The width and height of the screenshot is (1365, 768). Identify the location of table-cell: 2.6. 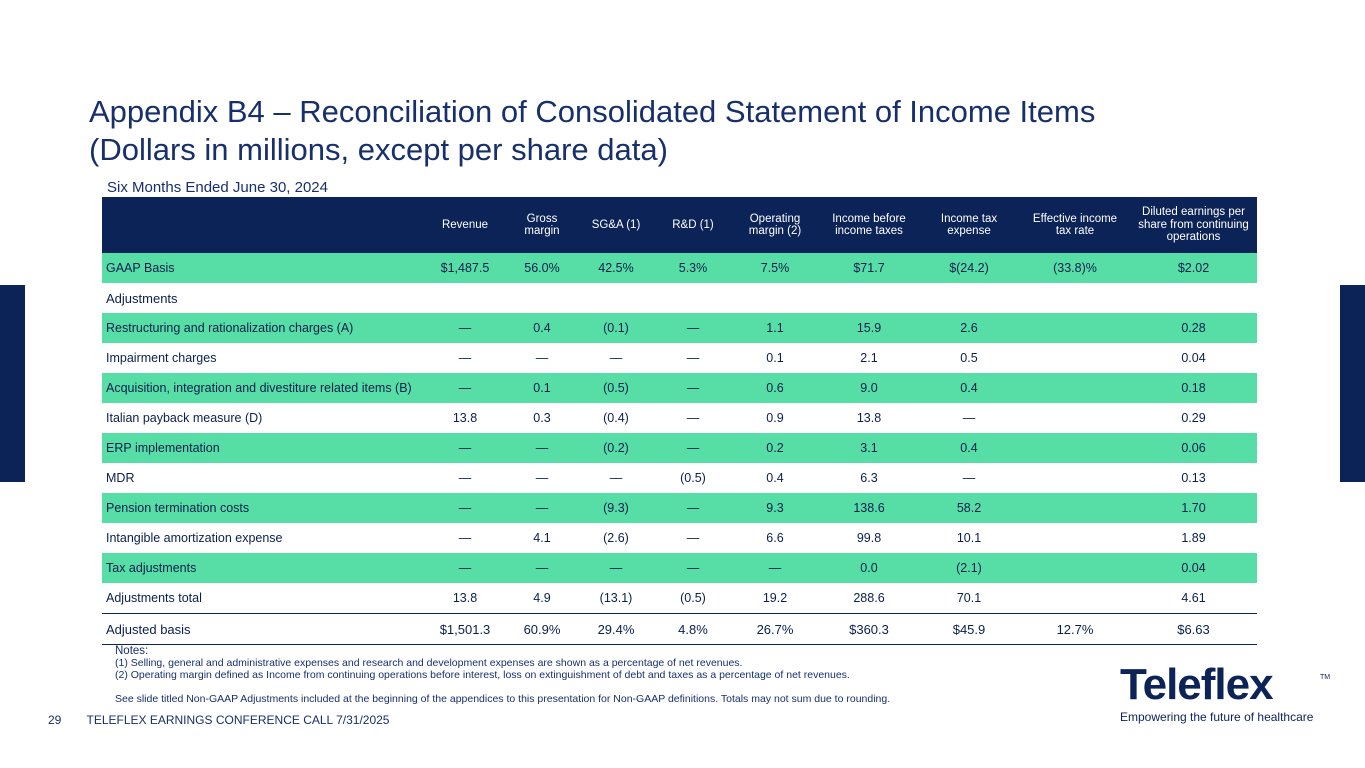
(969, 328).